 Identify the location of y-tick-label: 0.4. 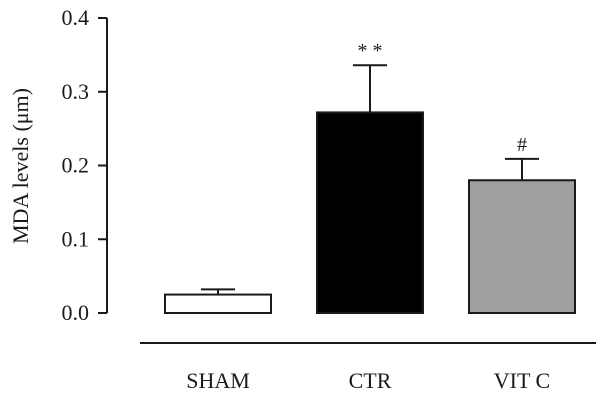
(76, 17).